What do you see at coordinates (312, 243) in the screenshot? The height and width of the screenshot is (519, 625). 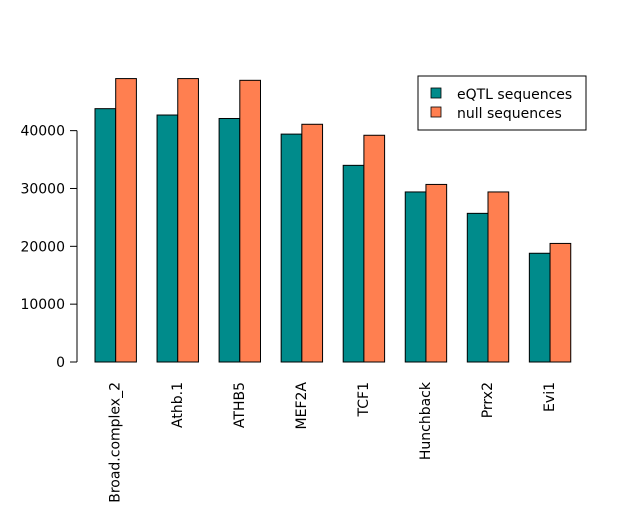 I see `bar-null-sequences-mef2a` at bounding box center [312, 243].